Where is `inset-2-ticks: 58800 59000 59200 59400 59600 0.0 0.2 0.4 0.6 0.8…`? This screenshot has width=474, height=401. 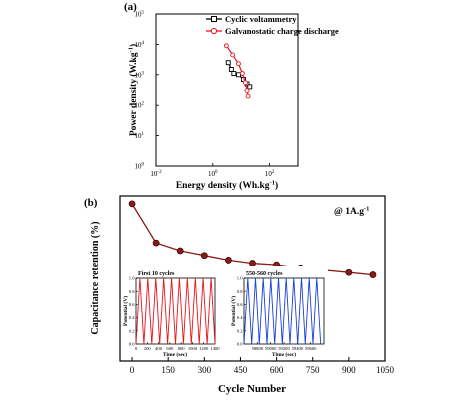
inset-2-ticks: 58800 59000 59200 59400 59600 0.0 0.2 0.4 0.6 0.8… is located at coordinates (277, 313).